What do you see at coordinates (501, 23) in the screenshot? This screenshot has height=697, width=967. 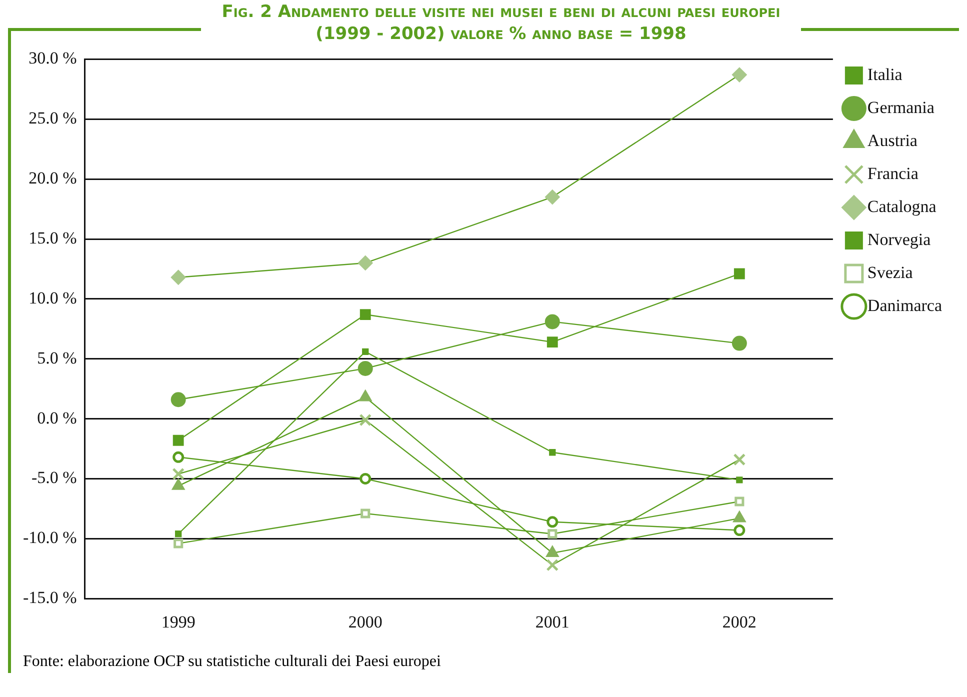 I see `chart-title: Fig. 2 Andamento delle visite nei musei e beni di alcuni paesi europei (1999 - 2002) valore % anno base = 1998` at bounding box center [501, 23].